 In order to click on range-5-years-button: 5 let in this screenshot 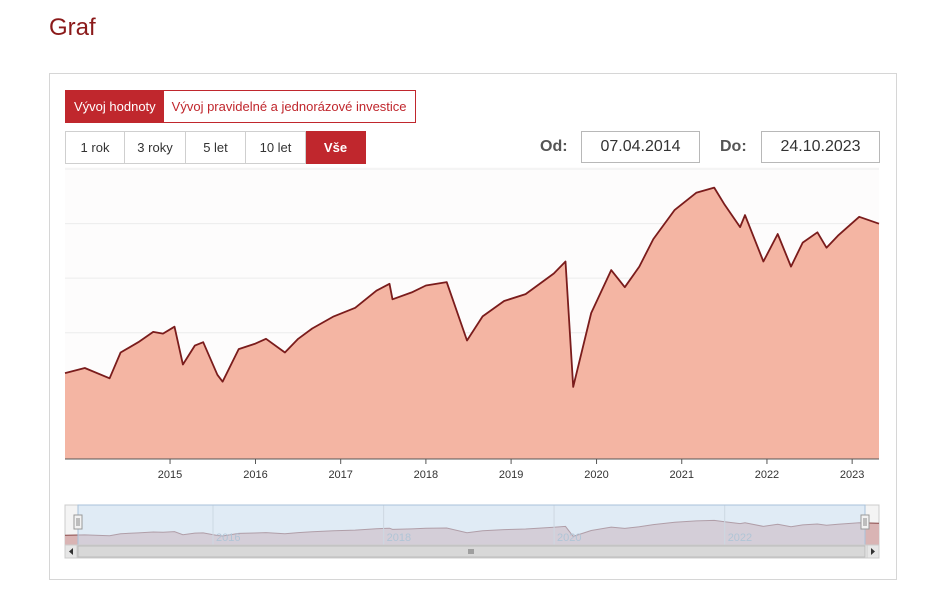, I will do `click(216, 147)`.